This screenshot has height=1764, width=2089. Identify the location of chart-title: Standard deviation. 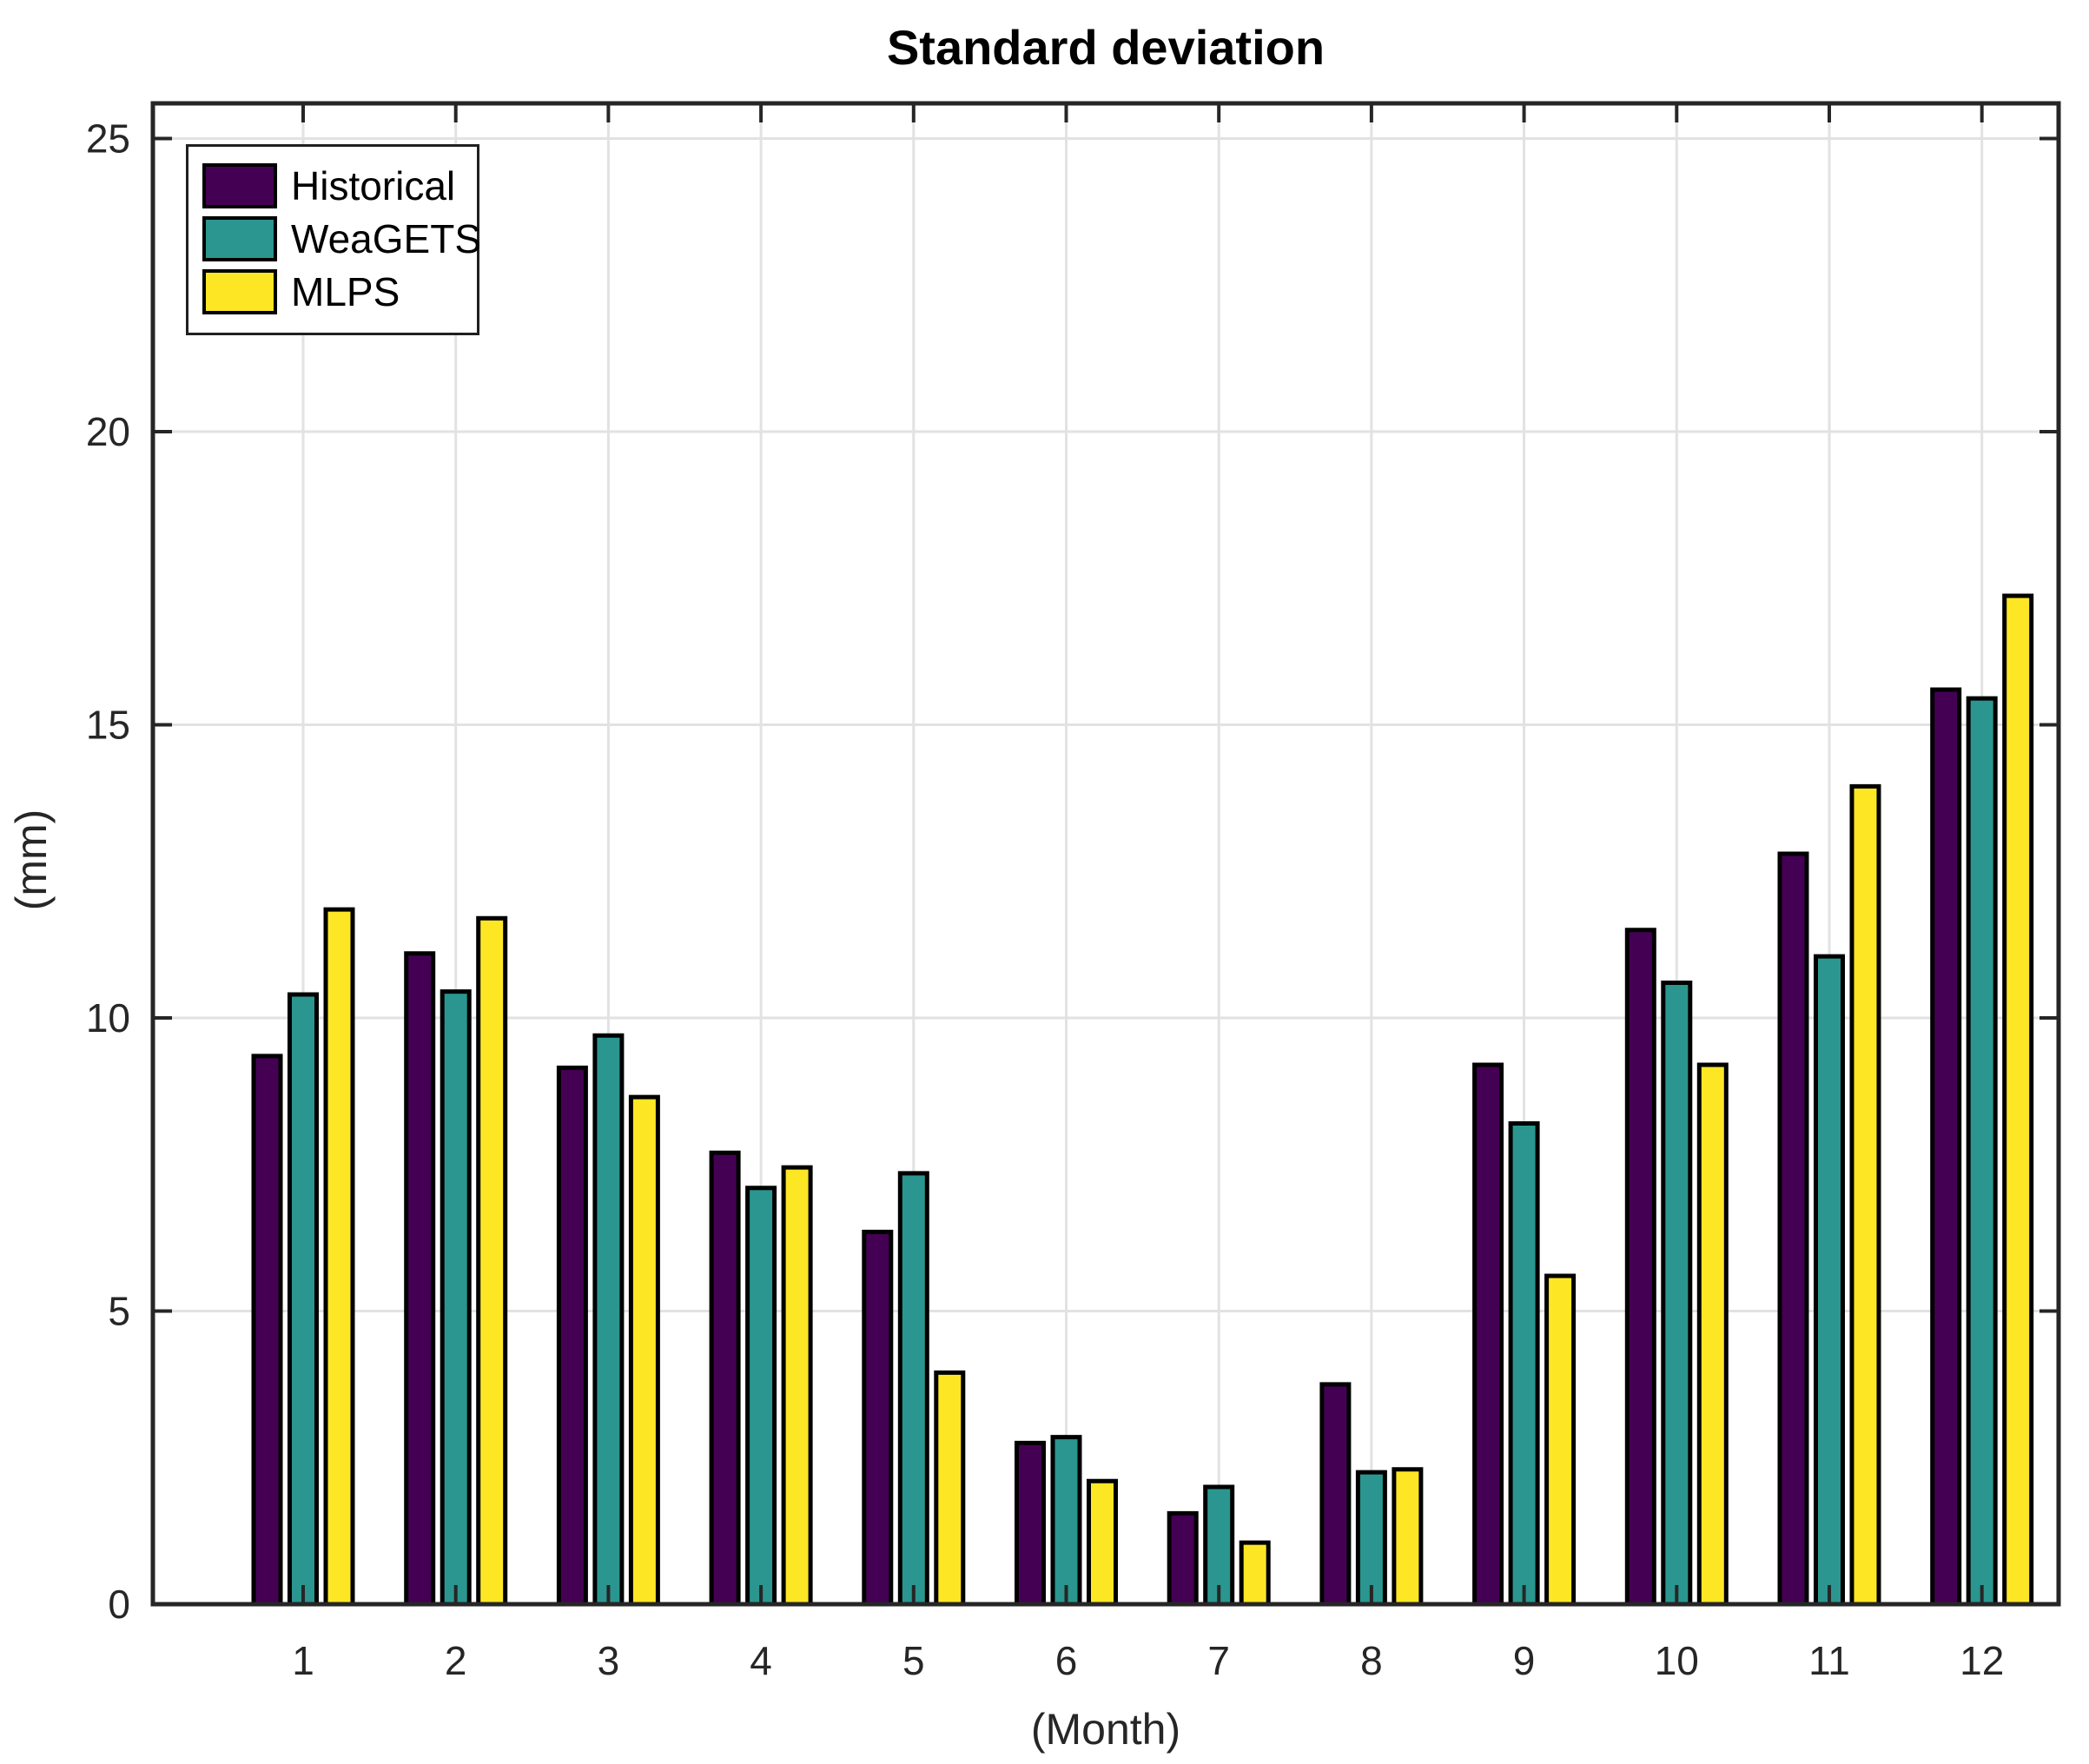
(1105, 47).